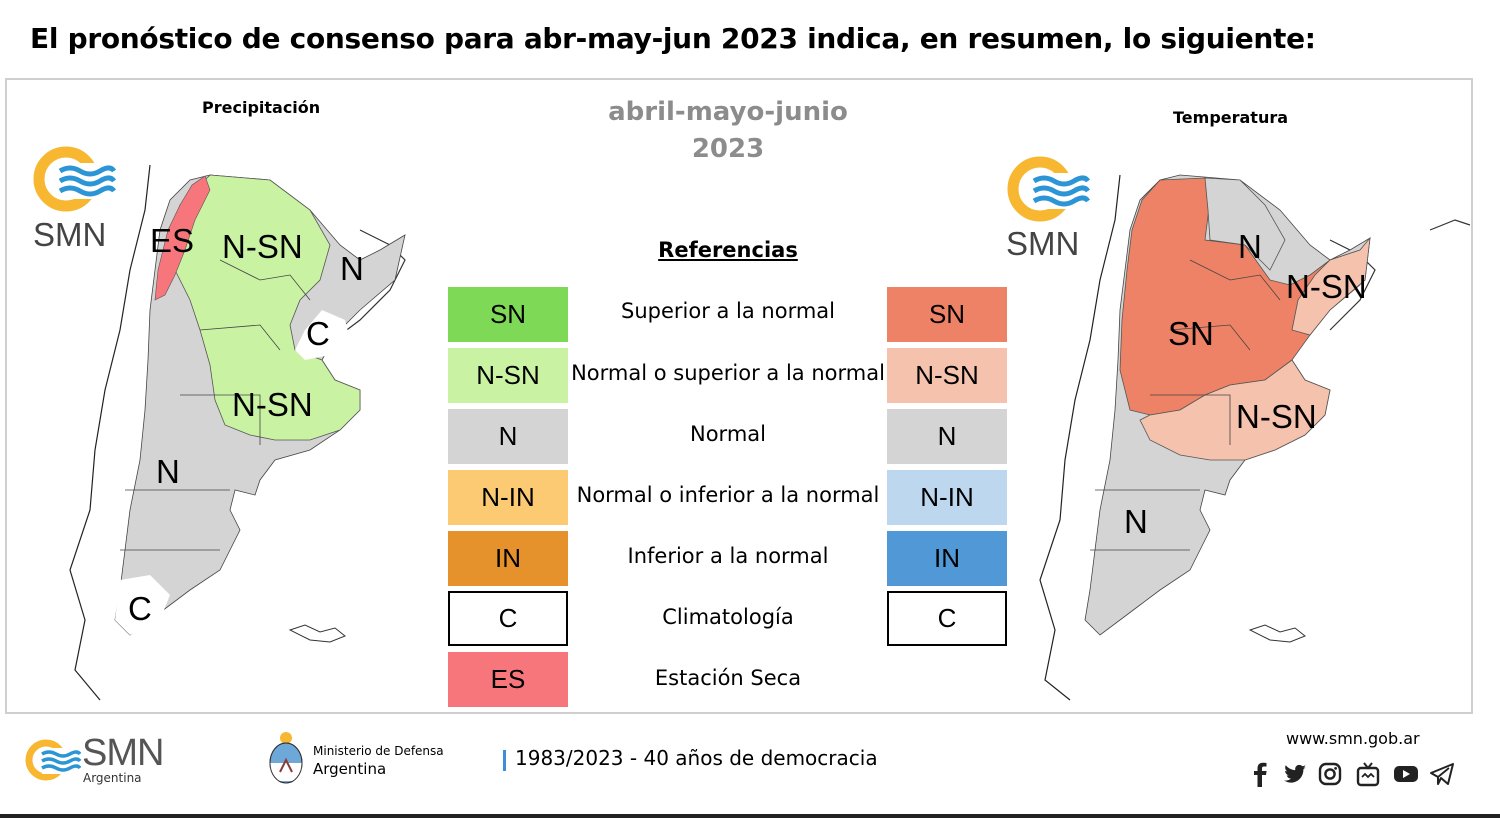  What do you see at coordinates (1368, 774) in the screenshot?
I see `tv-icon` at bounding box center [1368, 774].